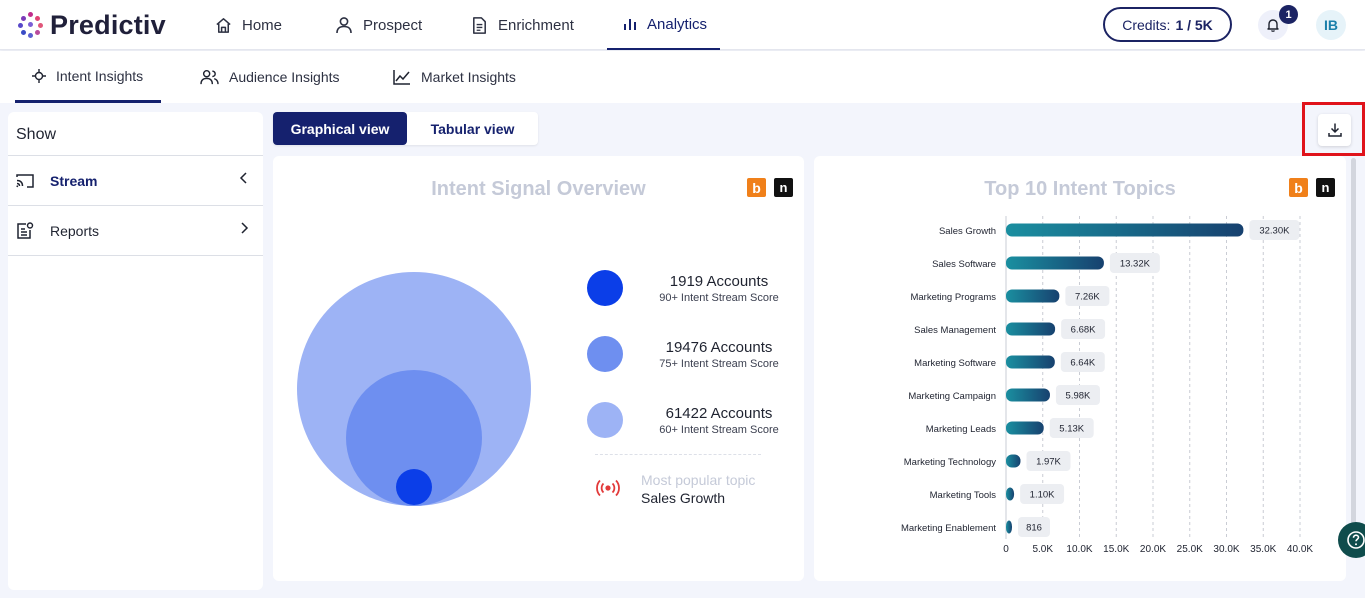  What do you see at coordinates (344, 25) in the screenshot?
I see `user-icon` at bounding box center [344, 25].